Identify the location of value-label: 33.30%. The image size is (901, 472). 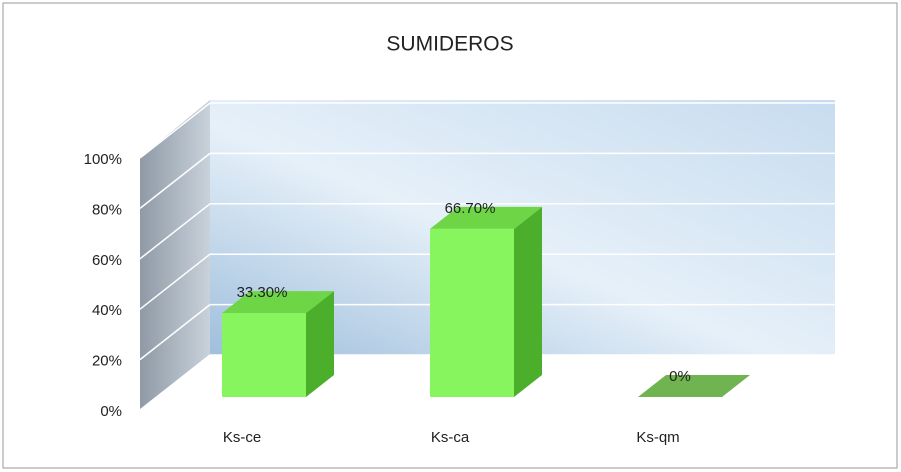
(262, 292).